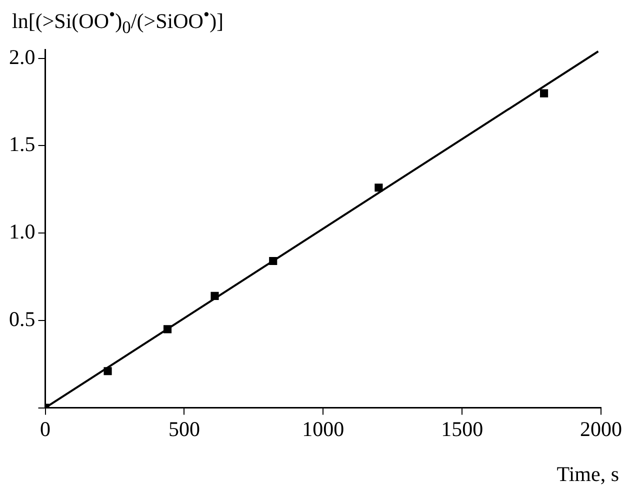 This screenshot has height=489, width=625. What do you see at coordinates (45, 428) in the screenshot?
I see `x-tick-label: 0` at bounding box center [45, 428].